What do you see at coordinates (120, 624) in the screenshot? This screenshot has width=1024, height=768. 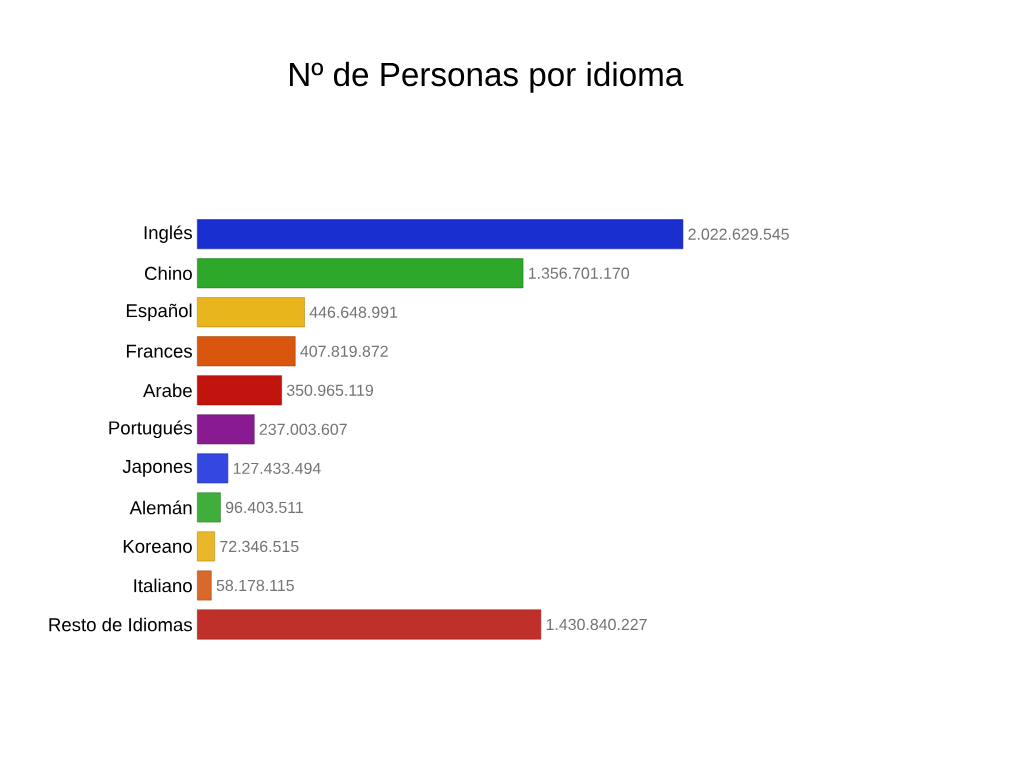 I see `y-tick-label: Resto de Idiomas` at bounding box center [120, 624].